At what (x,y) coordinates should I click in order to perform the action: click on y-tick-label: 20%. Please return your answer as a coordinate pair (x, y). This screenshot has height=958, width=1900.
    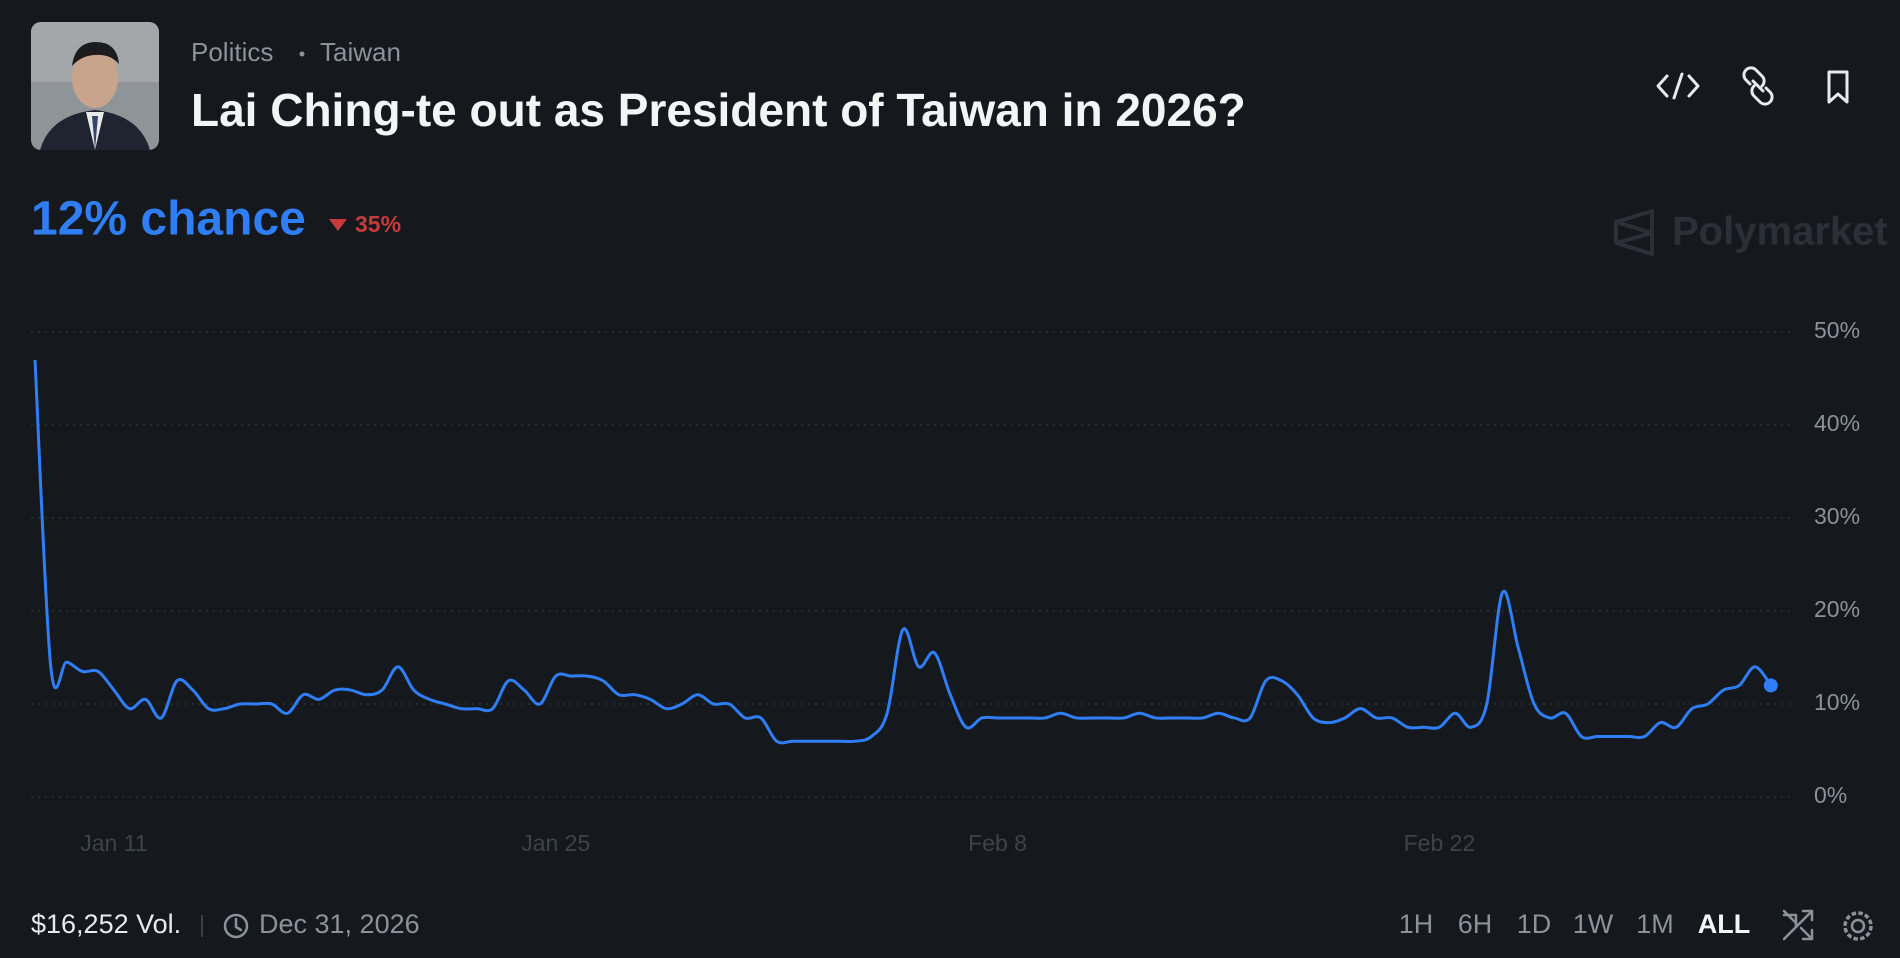
    Looking at the image, I should click on (1837, 609).